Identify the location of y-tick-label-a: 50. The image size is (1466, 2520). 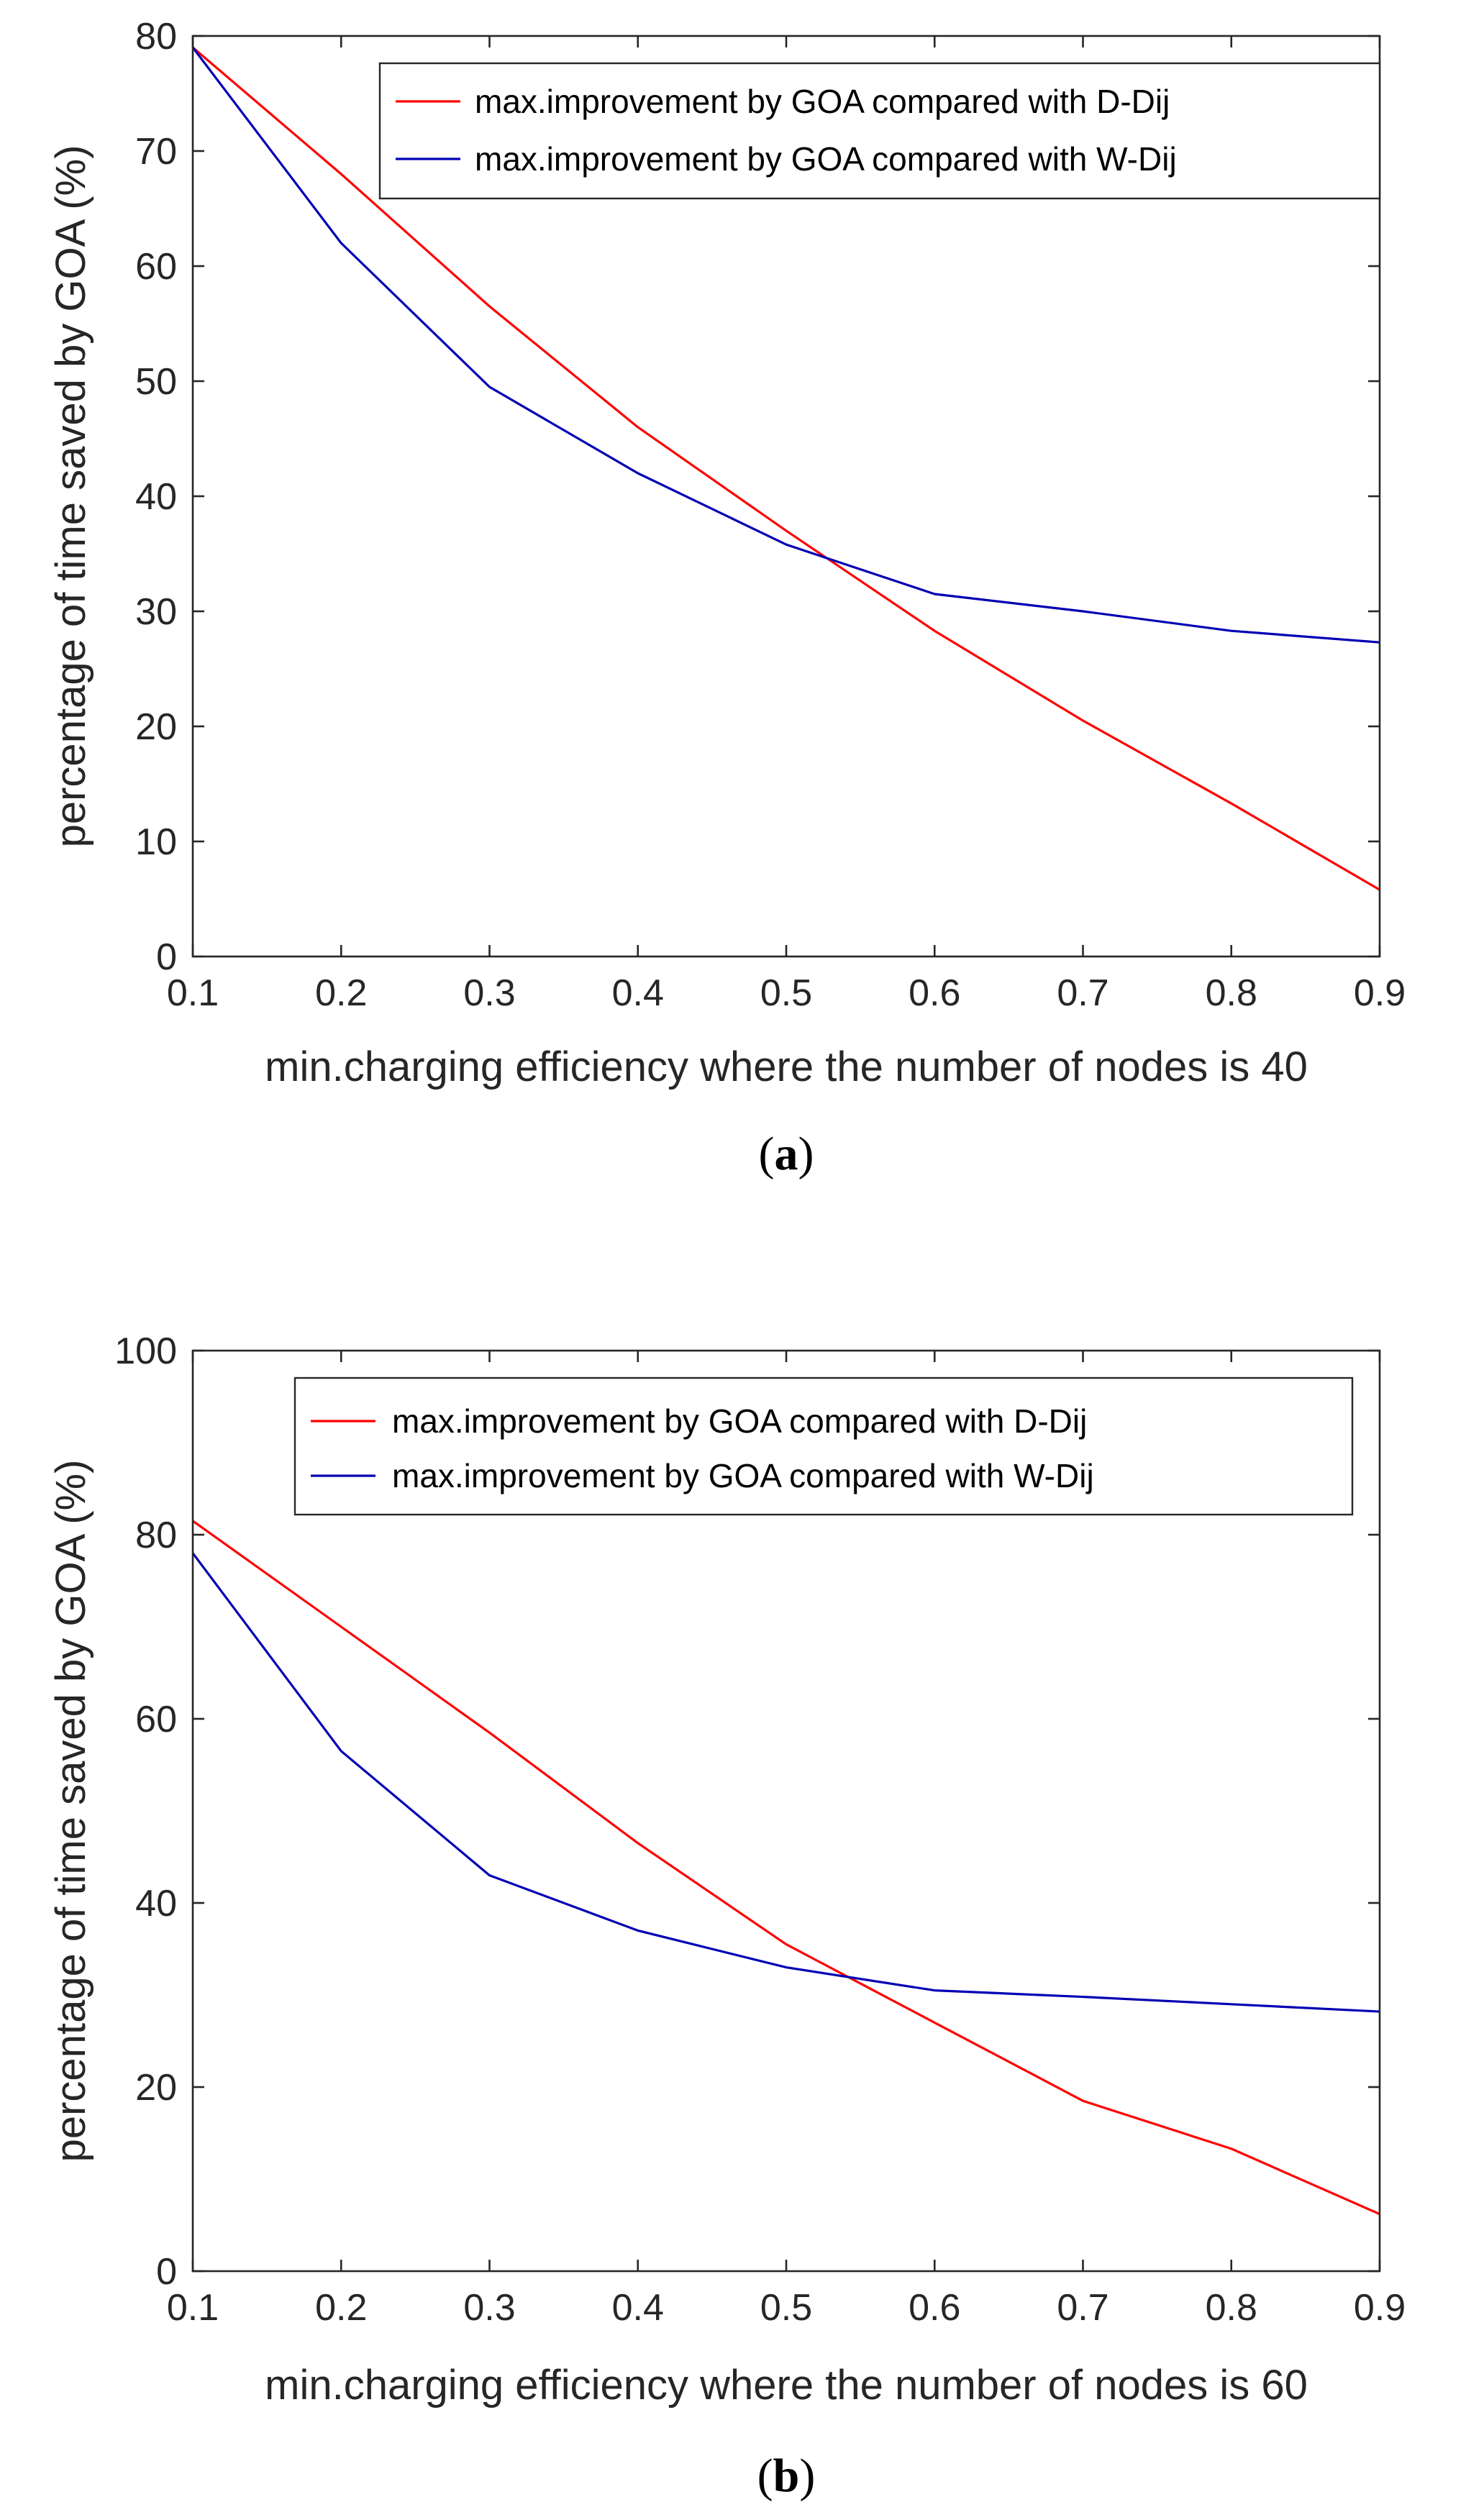
(156, 382).